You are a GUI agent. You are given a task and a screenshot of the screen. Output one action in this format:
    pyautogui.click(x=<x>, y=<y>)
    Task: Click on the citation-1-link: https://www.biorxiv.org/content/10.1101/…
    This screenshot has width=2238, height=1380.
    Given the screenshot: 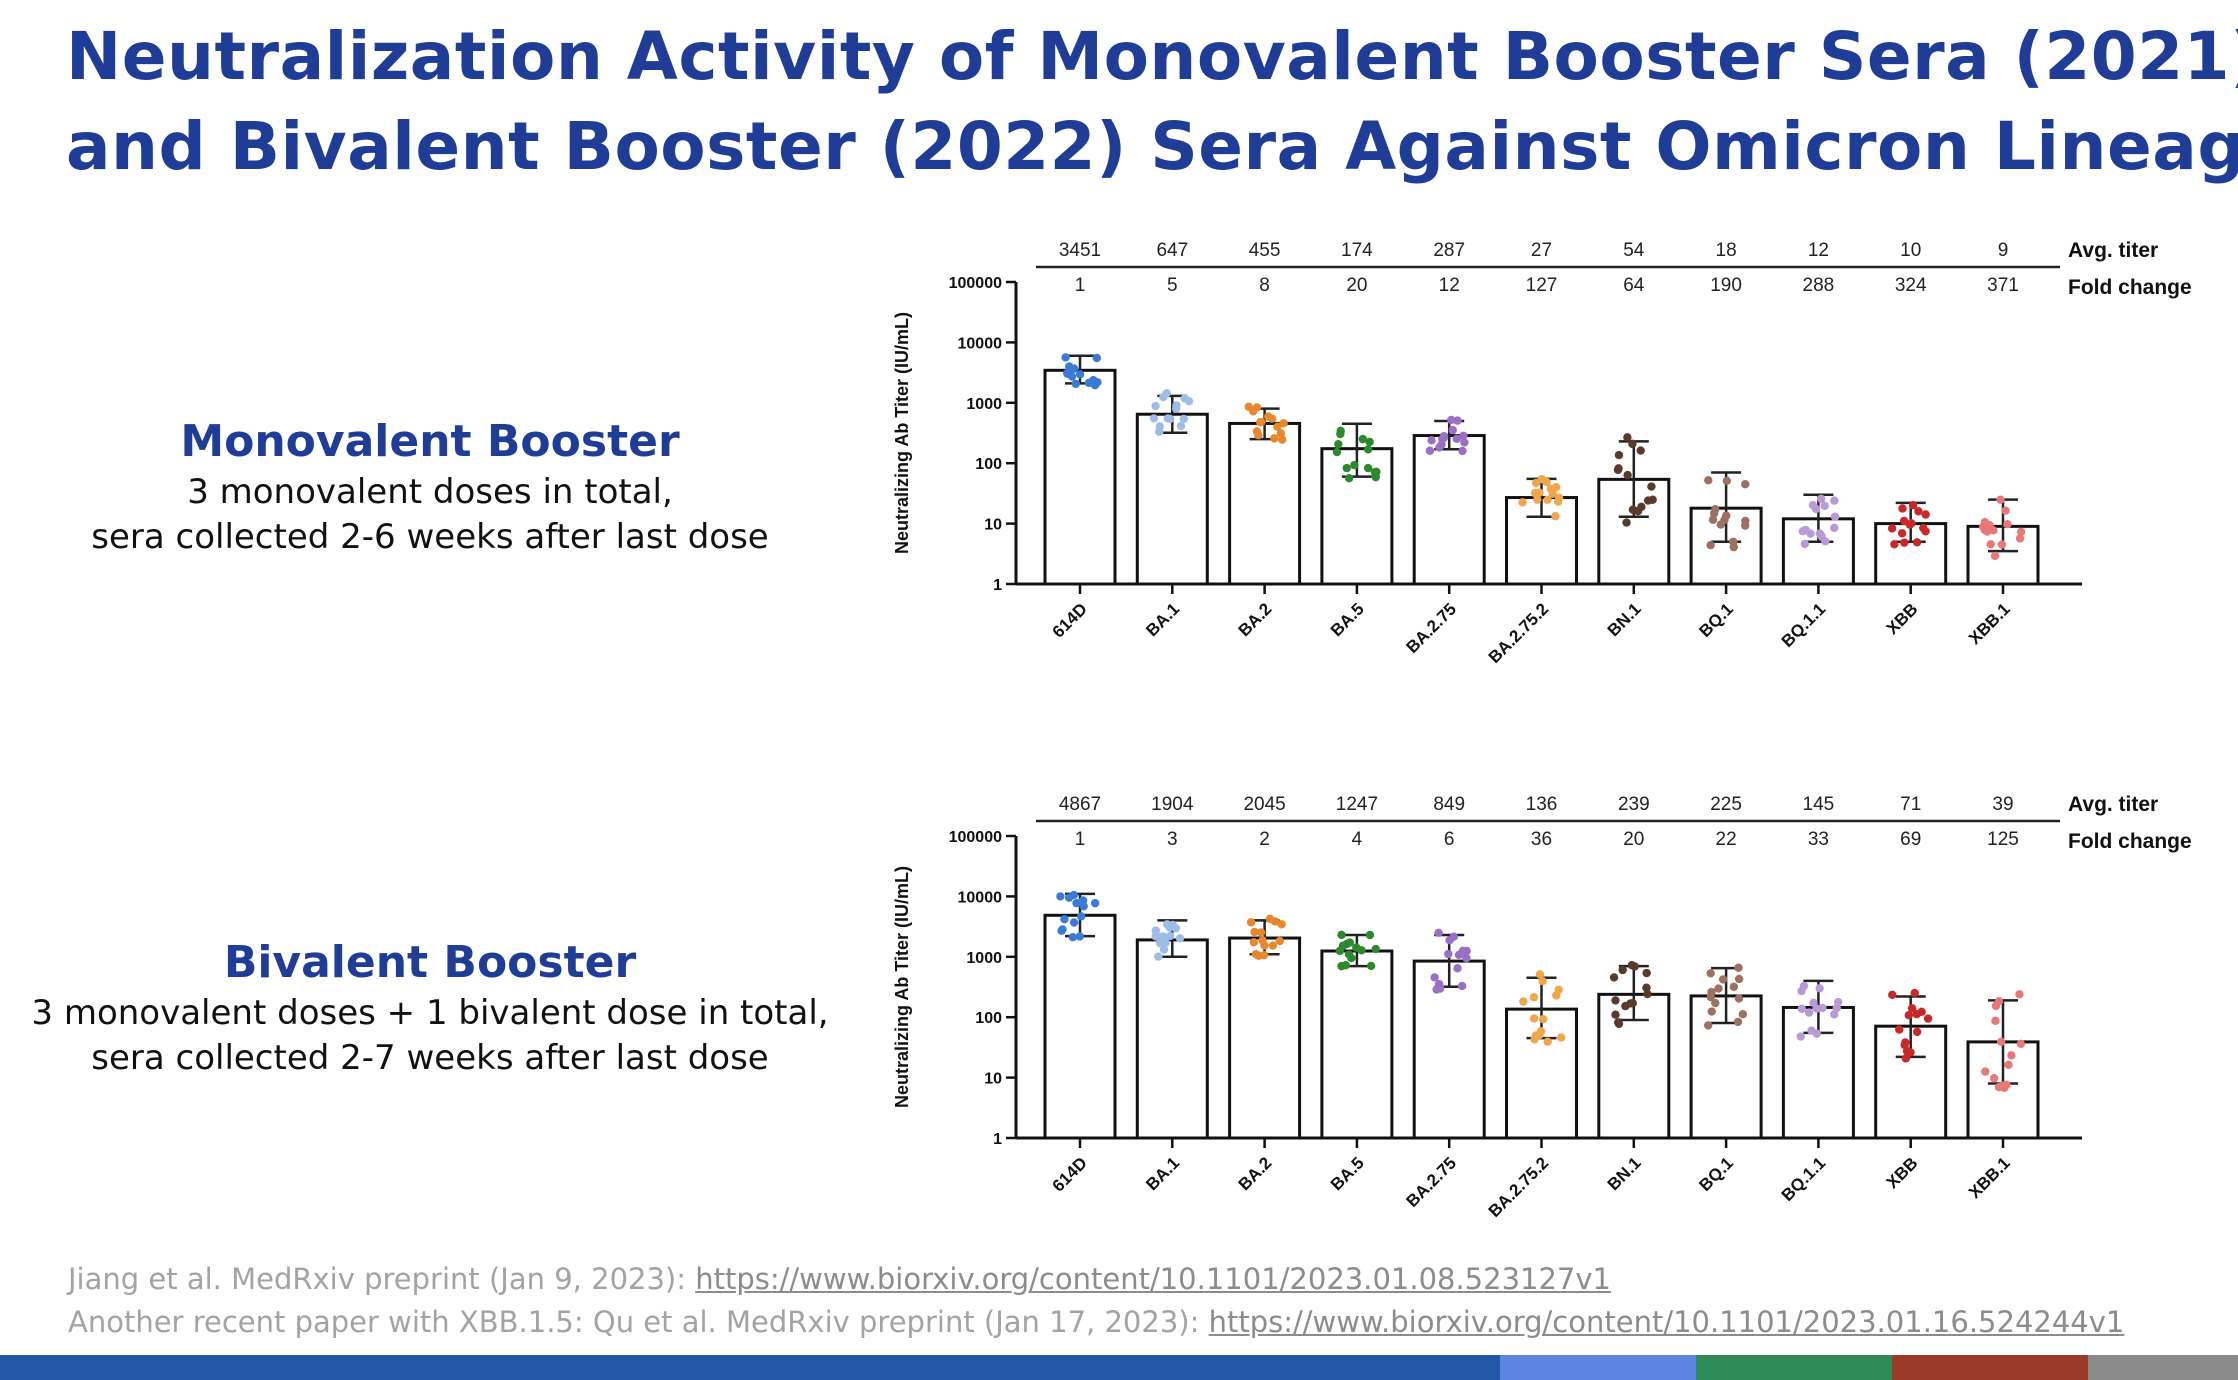 What is the action you would take?
    pyautogui.click(x=1153, y=1279)
    